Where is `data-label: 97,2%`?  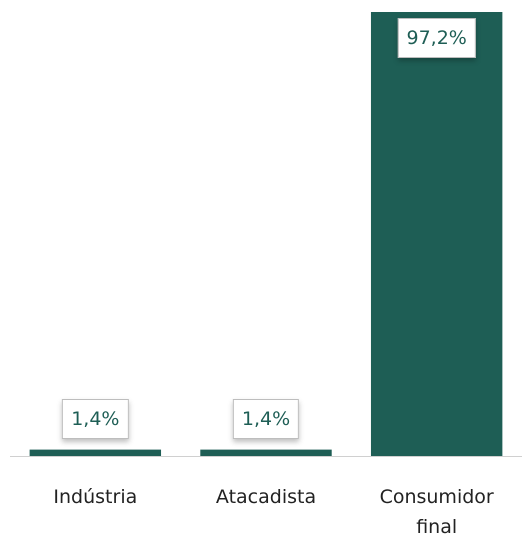 data-label: 97,2% is located at coordinates (436, 38).